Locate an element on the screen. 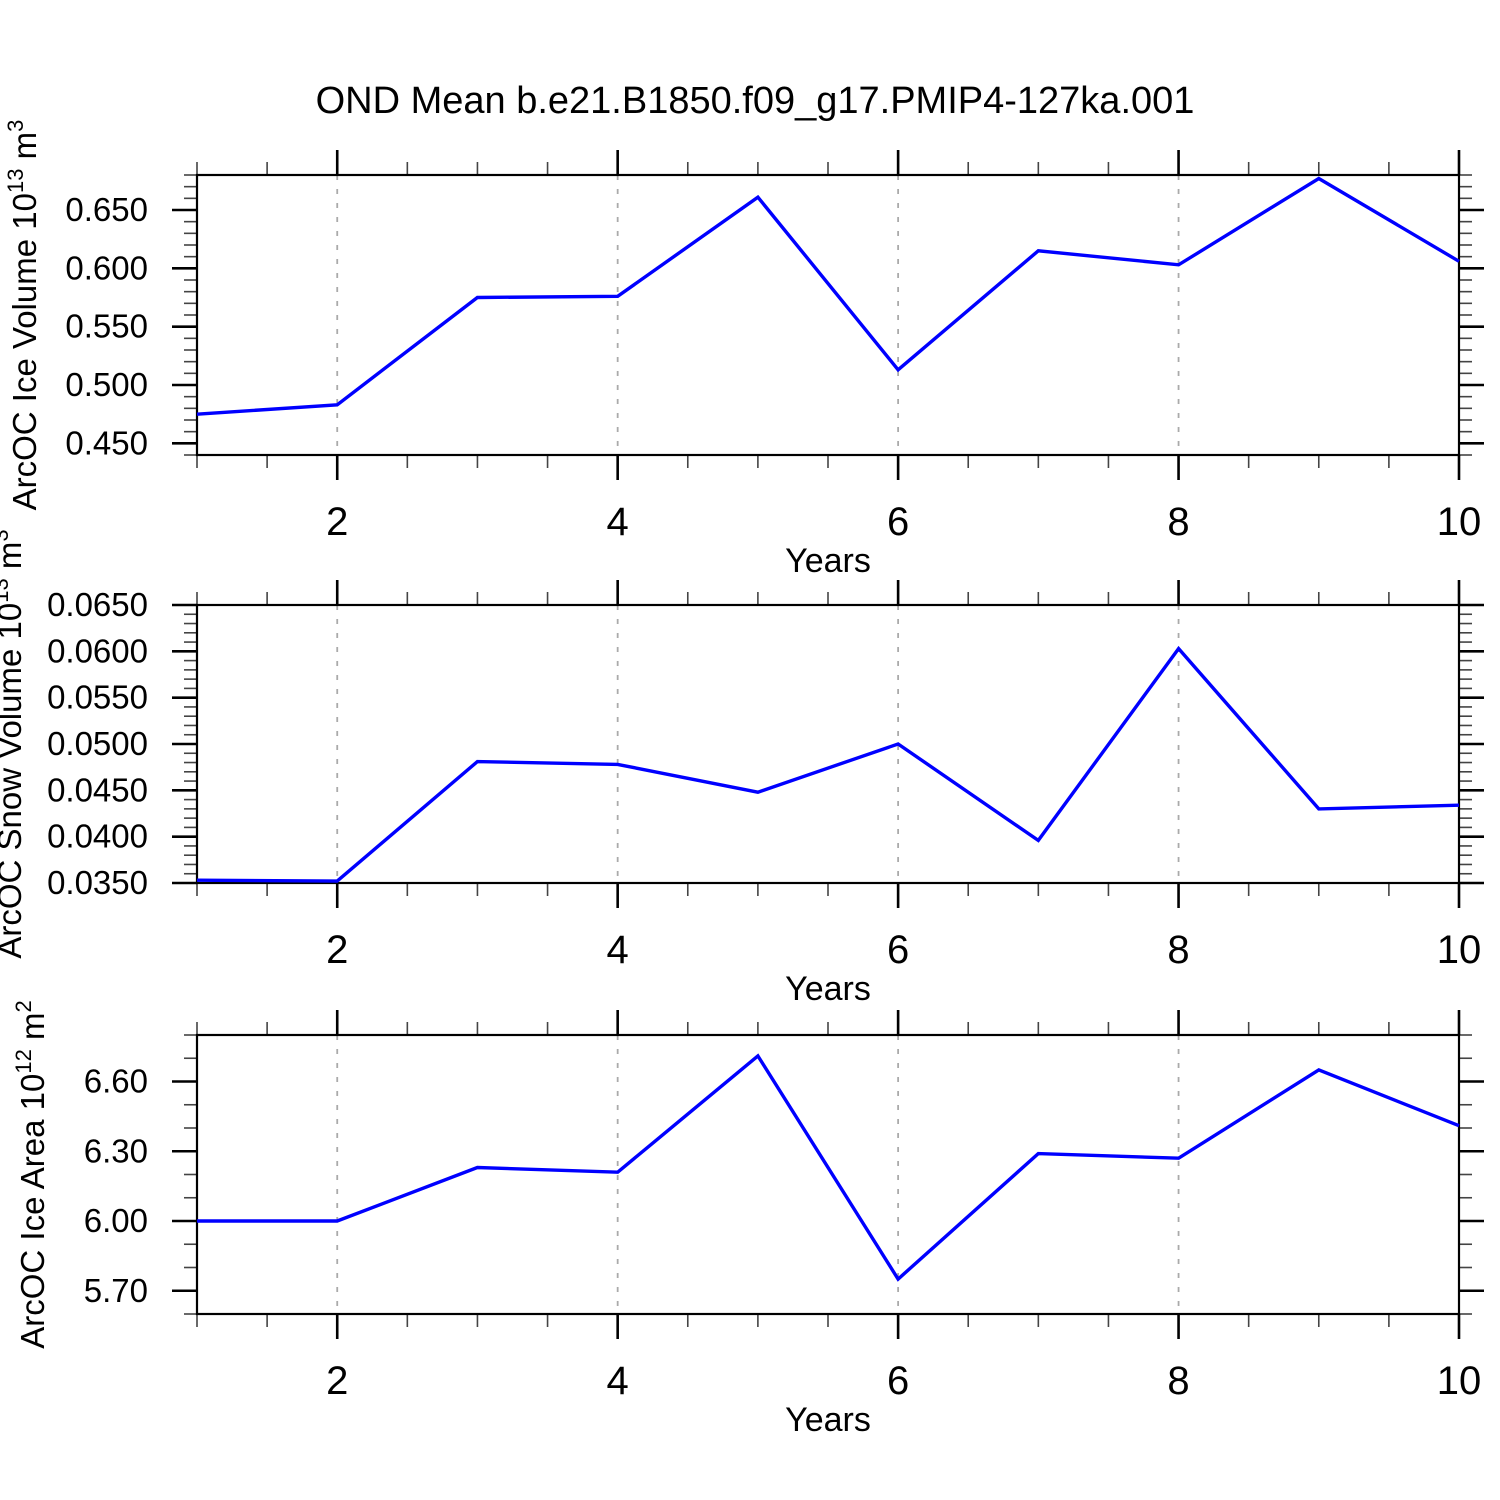 Image resolution: width=1500 pixels, height=1500 pixels. y-tick-label: 0.600 is located at coordinates (106, 267).